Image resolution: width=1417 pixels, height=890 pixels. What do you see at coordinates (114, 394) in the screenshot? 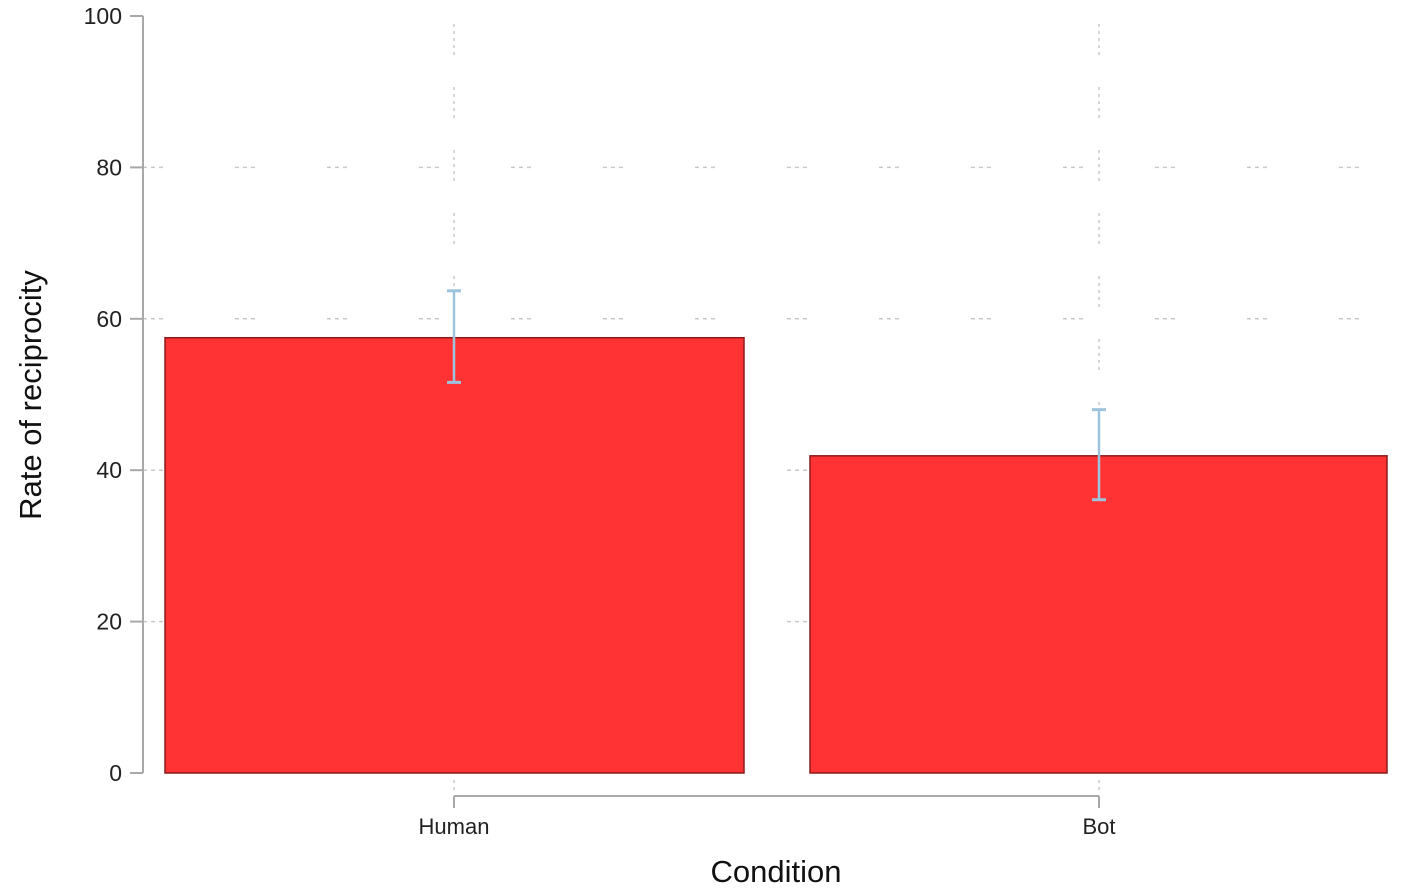
I see `y-axis: 0 20 40 60 80 100` at bounding box center [114, 394].